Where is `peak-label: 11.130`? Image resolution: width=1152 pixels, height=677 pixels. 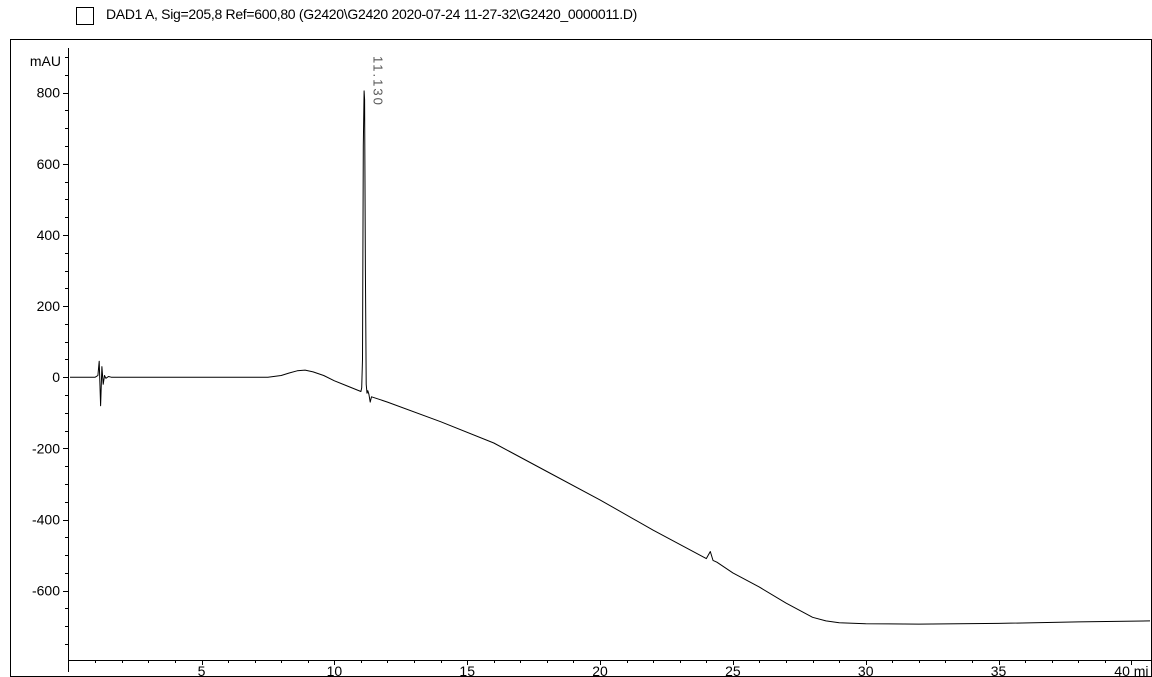 peak-label: 11.130 is located at coordinates (377, 81).